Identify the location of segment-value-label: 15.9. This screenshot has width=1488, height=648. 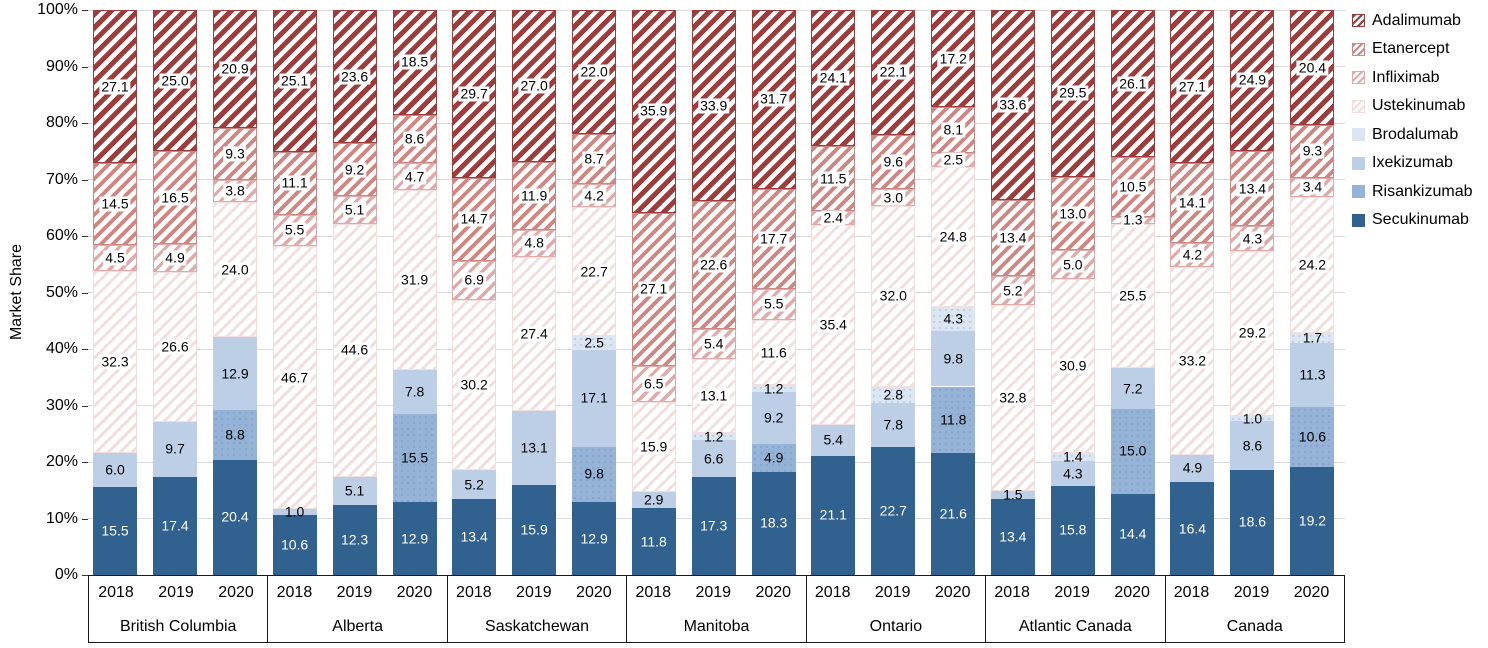
(654, 446).